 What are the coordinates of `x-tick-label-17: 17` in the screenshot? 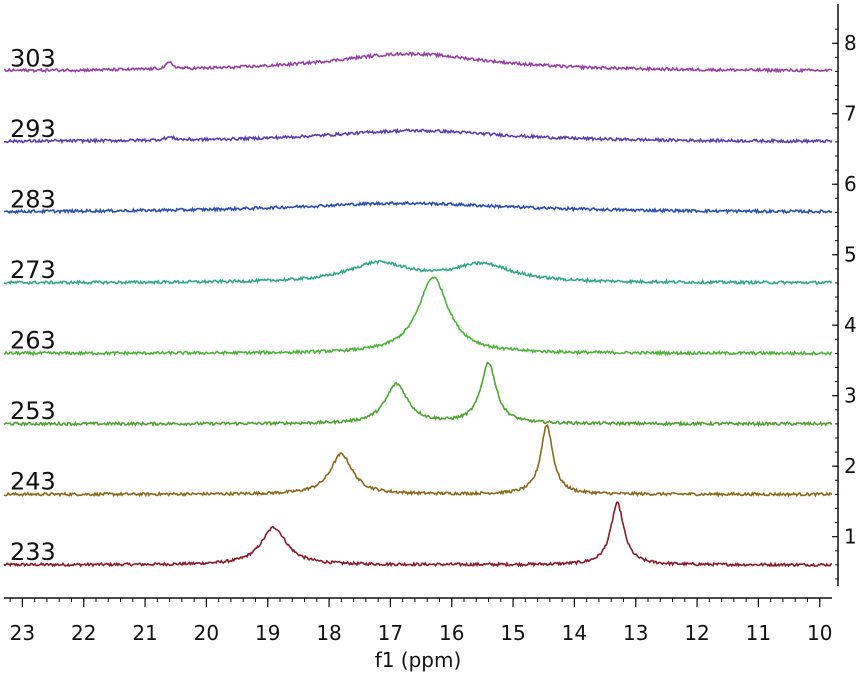 It's located at (390, 633).